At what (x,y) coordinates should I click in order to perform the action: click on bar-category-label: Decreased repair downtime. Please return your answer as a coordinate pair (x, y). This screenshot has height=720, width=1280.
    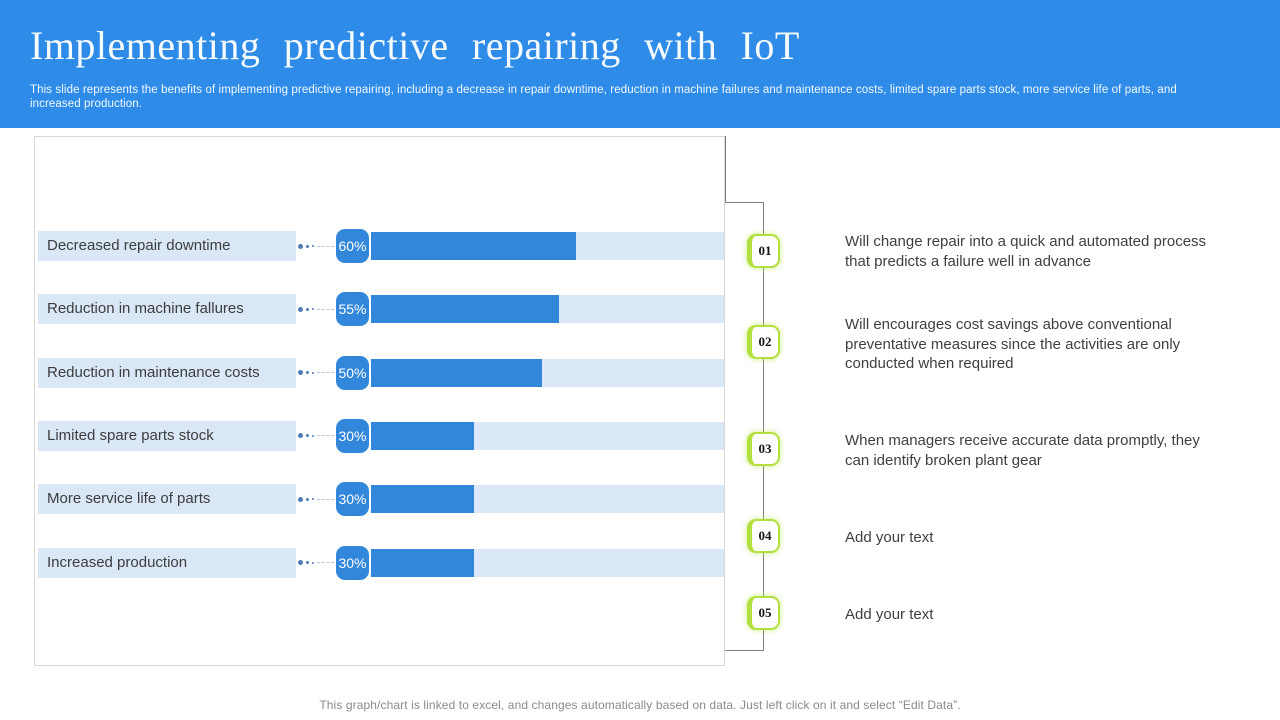
    Looking at the image, I should click on (167, 246).